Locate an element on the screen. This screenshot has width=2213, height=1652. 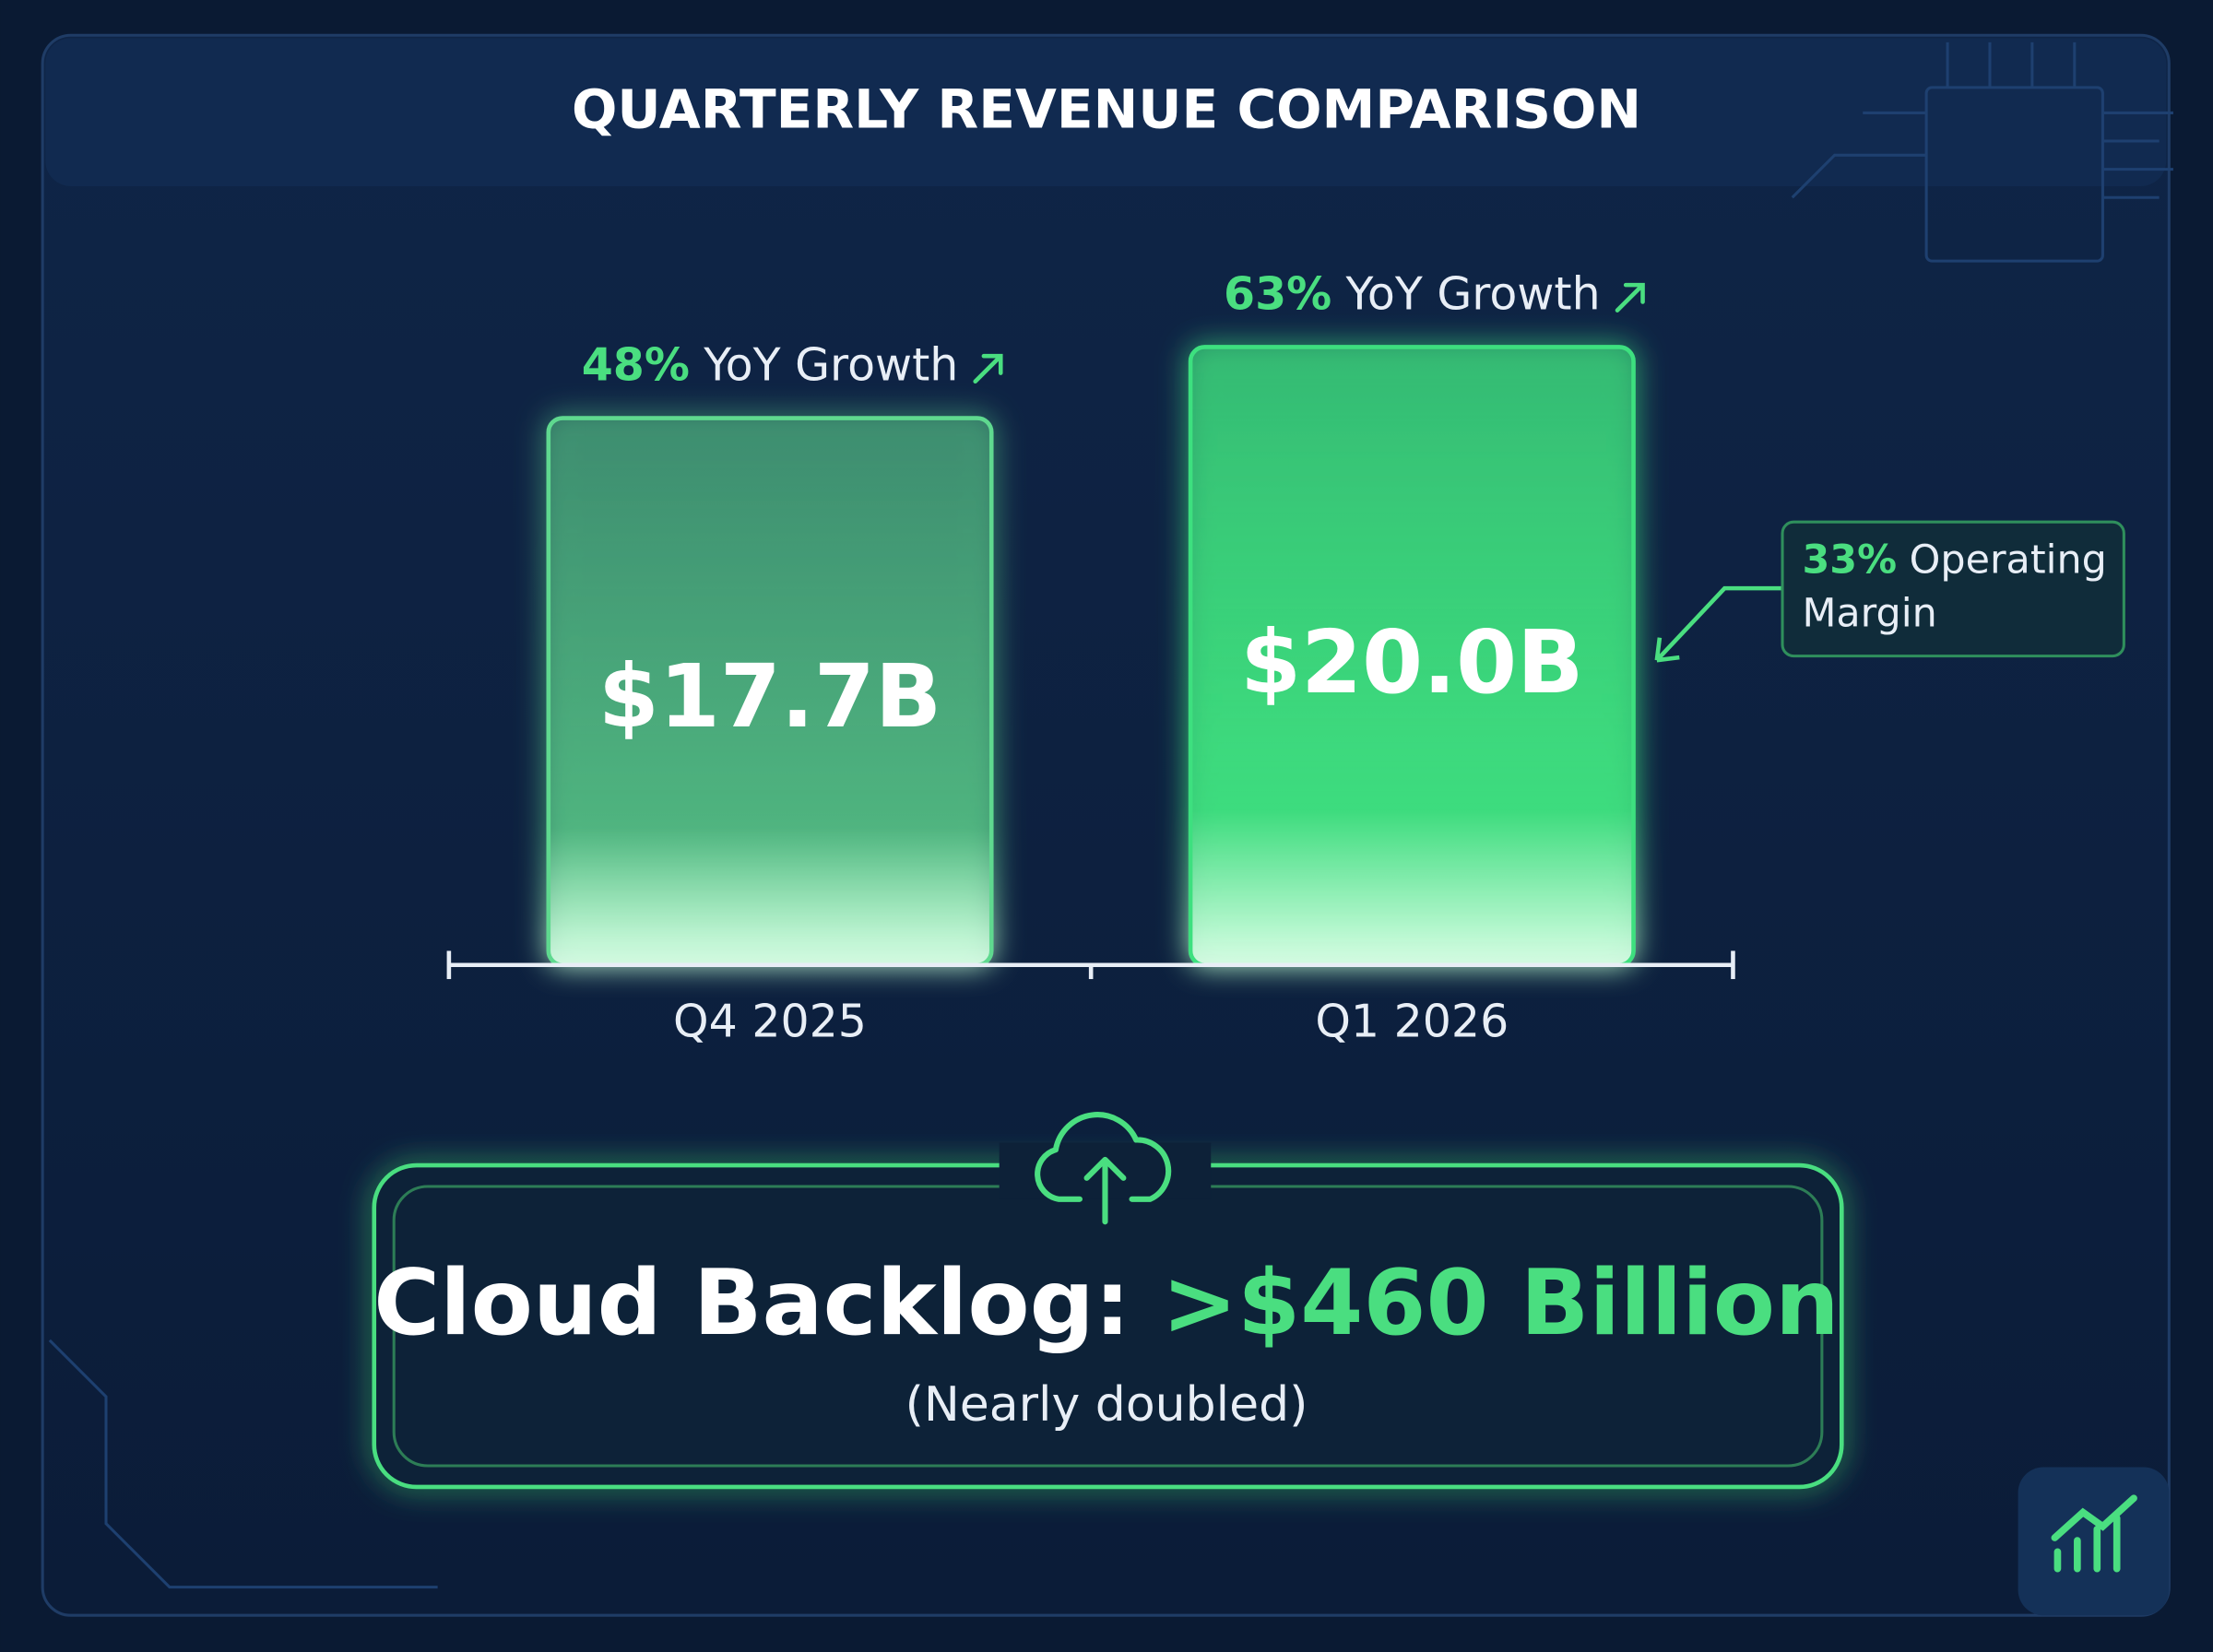
cloud-arrow is located at coordinates (1105, 1190).